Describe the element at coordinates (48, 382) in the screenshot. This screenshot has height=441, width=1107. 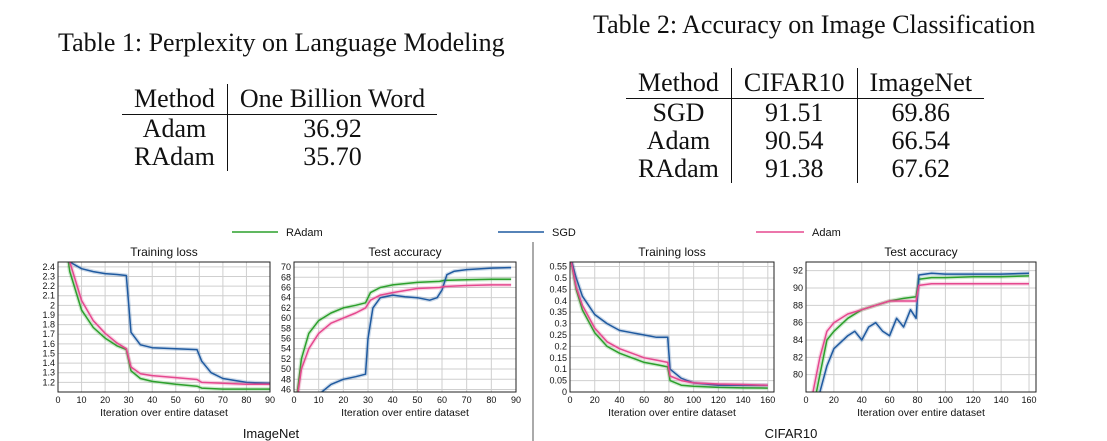
I see `y-tick-label: 1.2` at that location.